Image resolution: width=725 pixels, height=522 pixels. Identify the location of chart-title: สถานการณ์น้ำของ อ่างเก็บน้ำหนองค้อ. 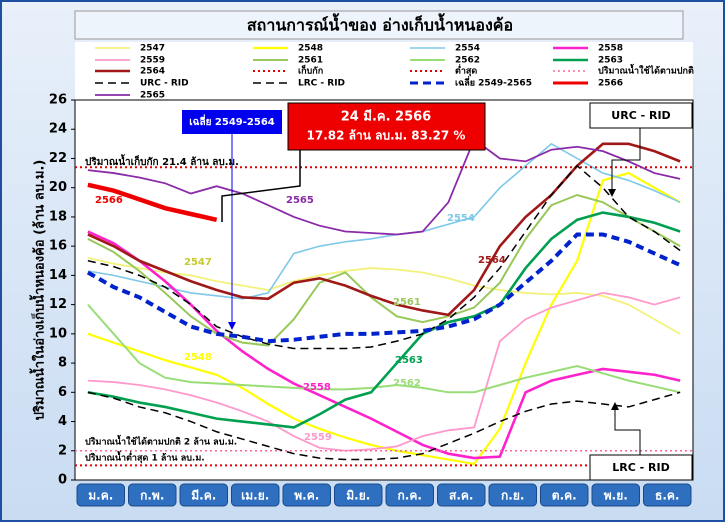
(380, 24).